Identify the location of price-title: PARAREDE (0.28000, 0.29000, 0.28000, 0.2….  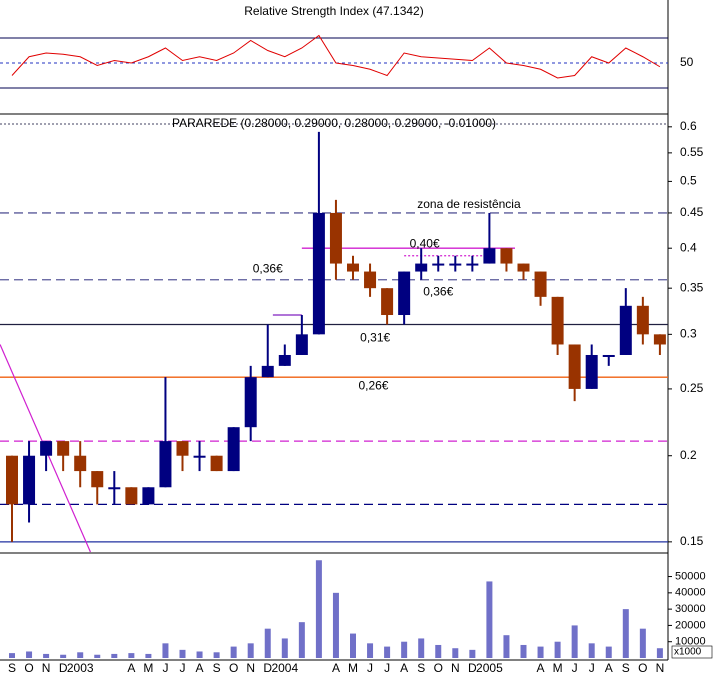
(334, 123).